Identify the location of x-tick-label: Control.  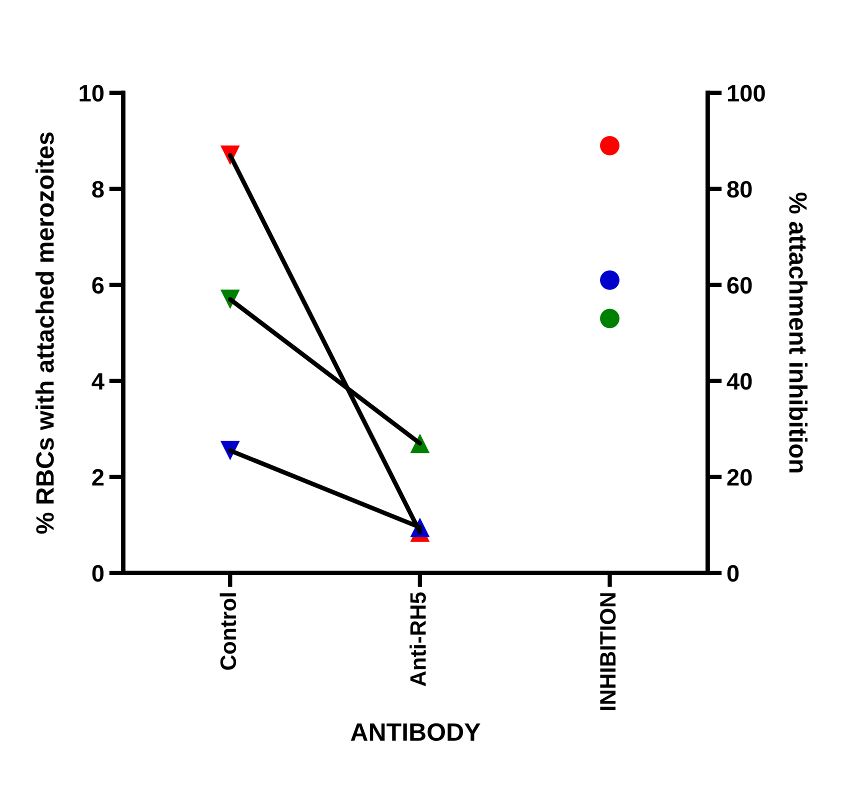
(228, 631).